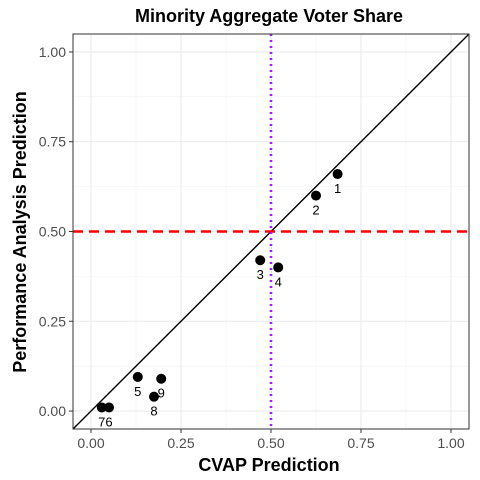 The image size is (480, 480). Describe the element at coordinates (180, 443) in the screenshot. I see `x-tick-label: 0.25` at that location.